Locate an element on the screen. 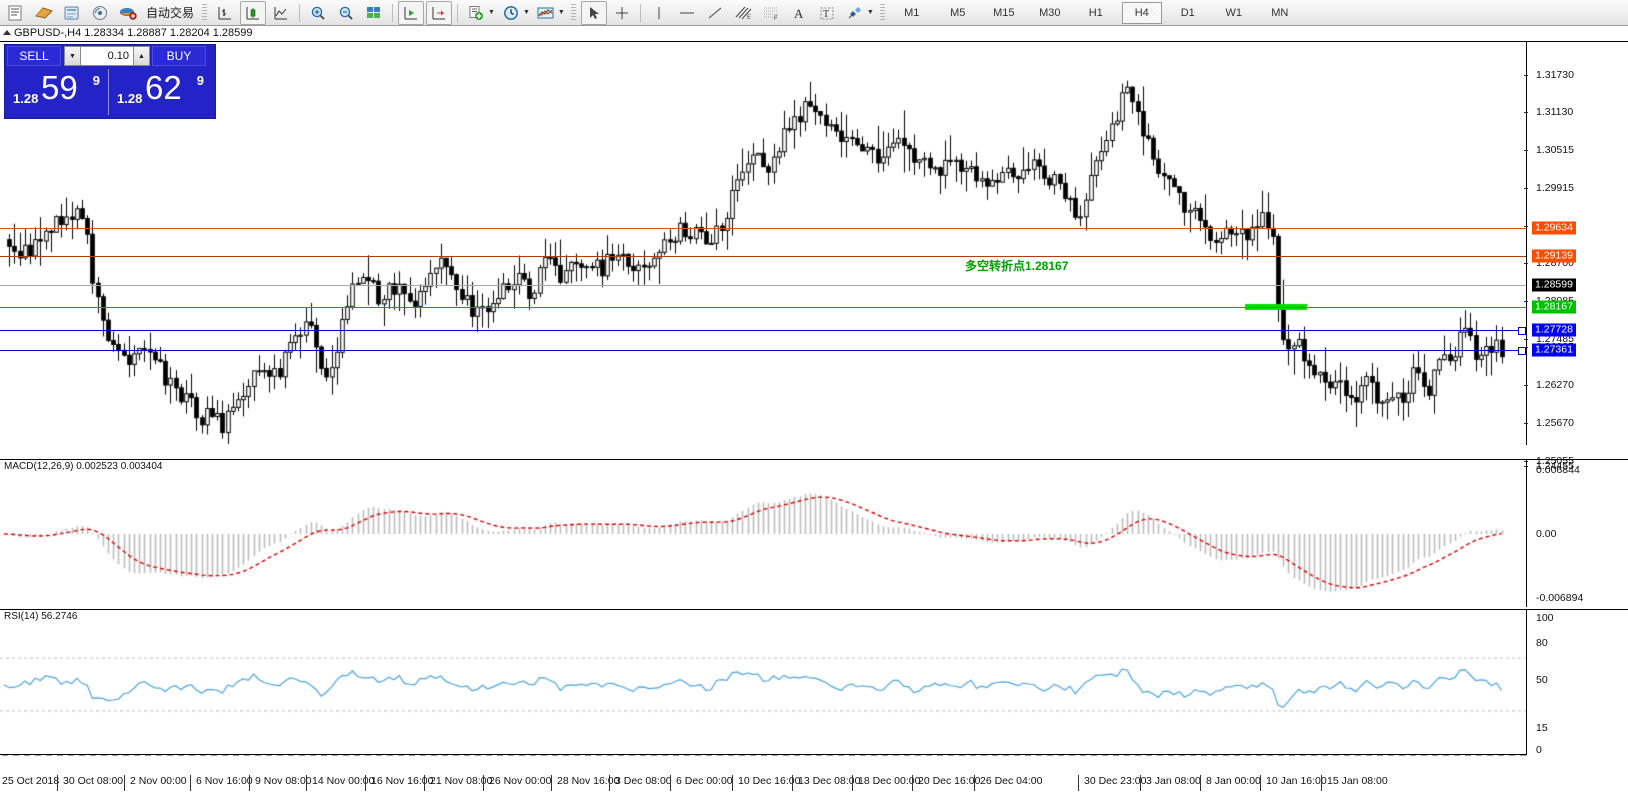 Image resolution: width=1628 pixels, height=799 pixels. volume-stepper: ▼ 0.10 ▲ is located at coordinates (107, 56).